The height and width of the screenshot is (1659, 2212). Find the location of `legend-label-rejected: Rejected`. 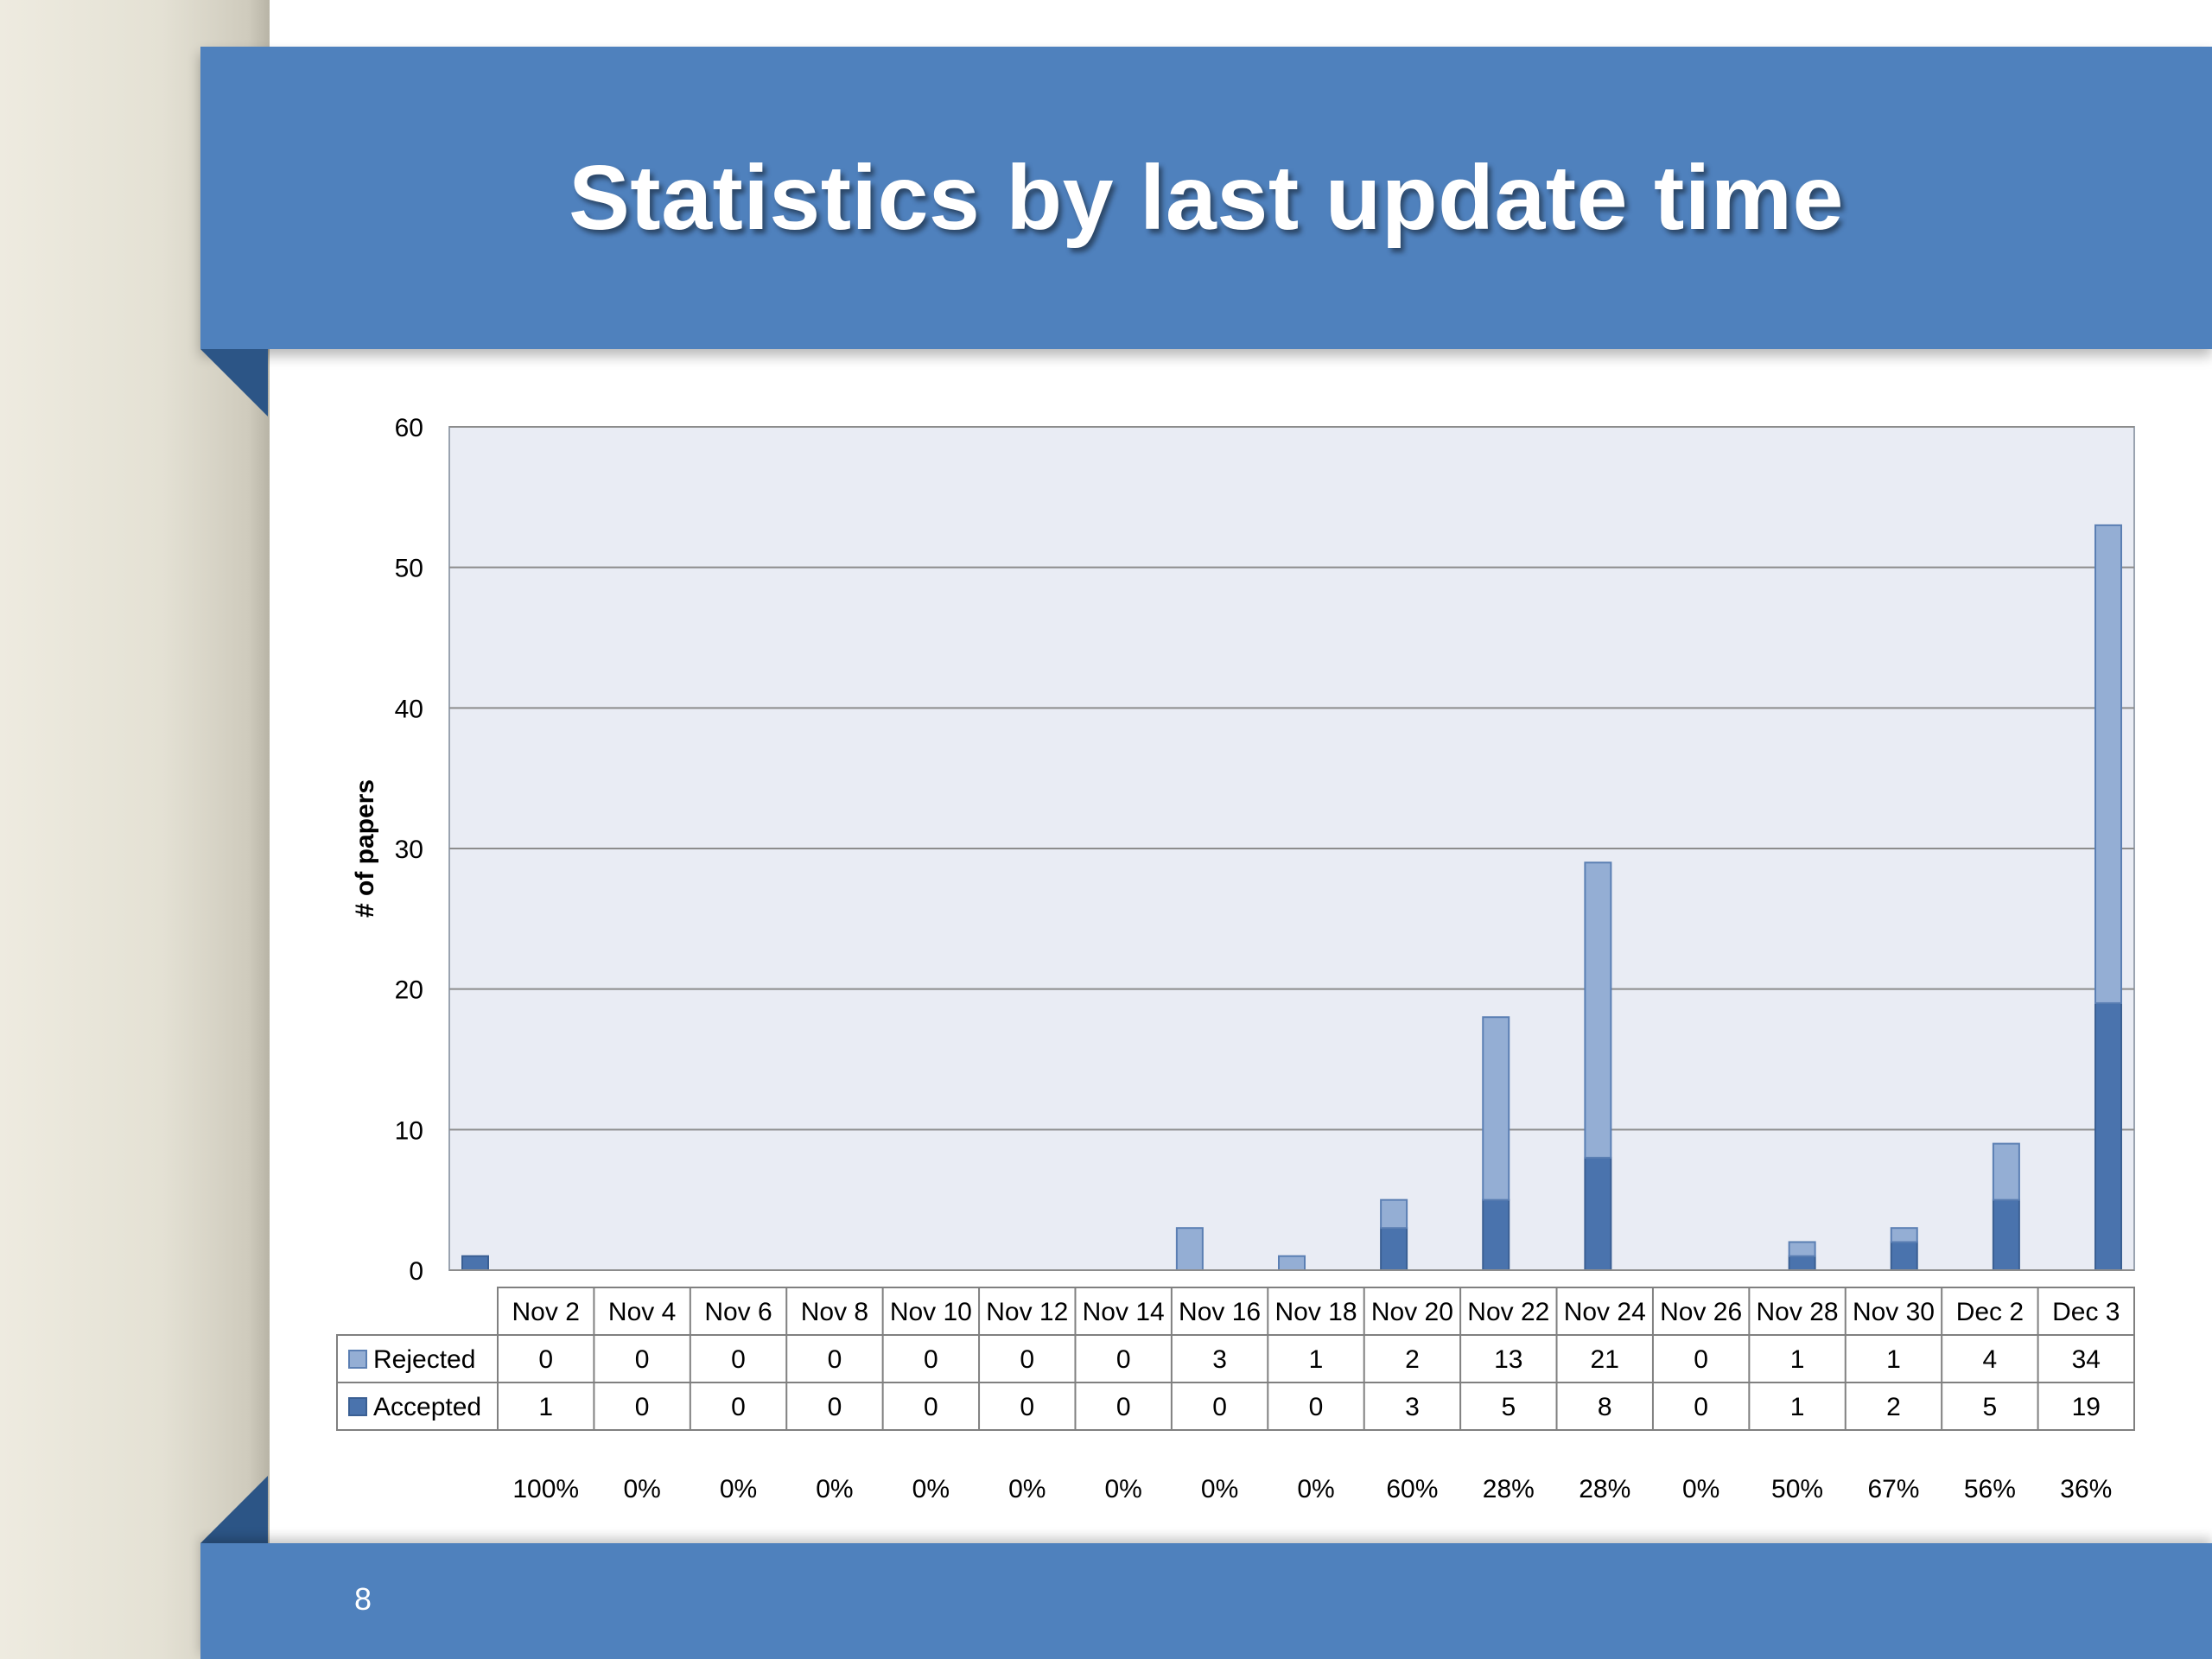

legend-label-rejected: Rejected is located at coordinates (424, 1359).